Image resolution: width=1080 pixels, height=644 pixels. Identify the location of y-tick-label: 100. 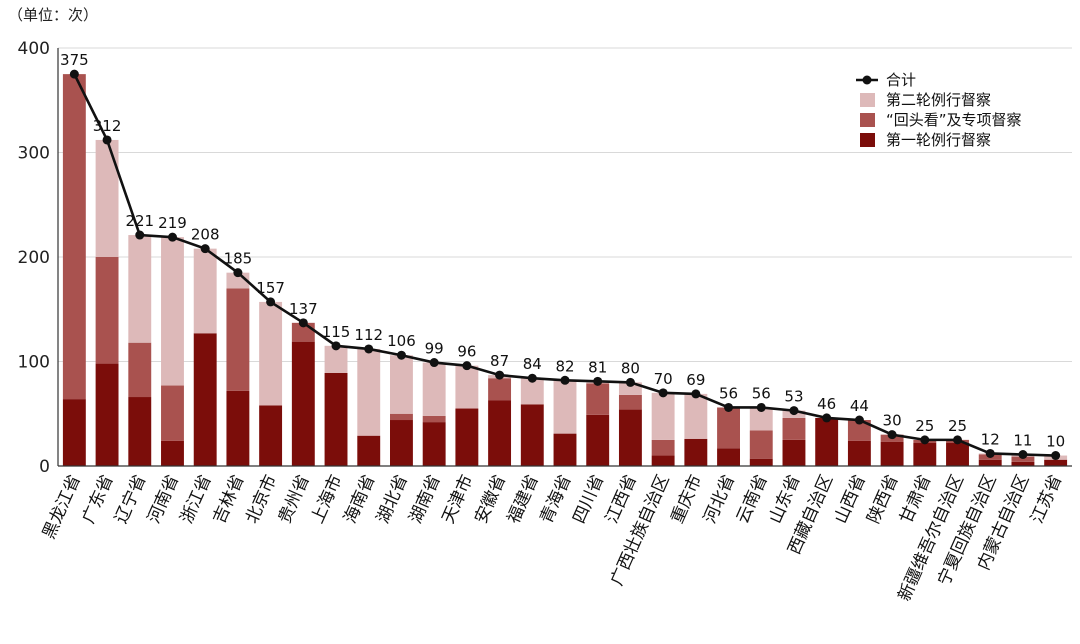
(34, 363).